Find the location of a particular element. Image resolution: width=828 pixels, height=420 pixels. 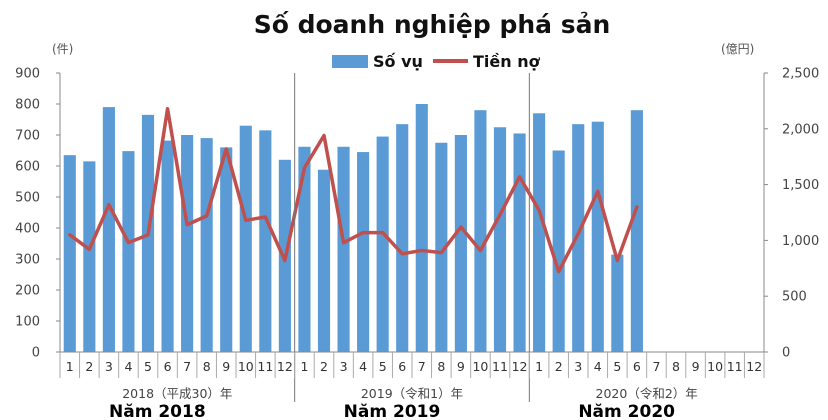

left-tick-label: 200 is located at coordinates (27, 291).